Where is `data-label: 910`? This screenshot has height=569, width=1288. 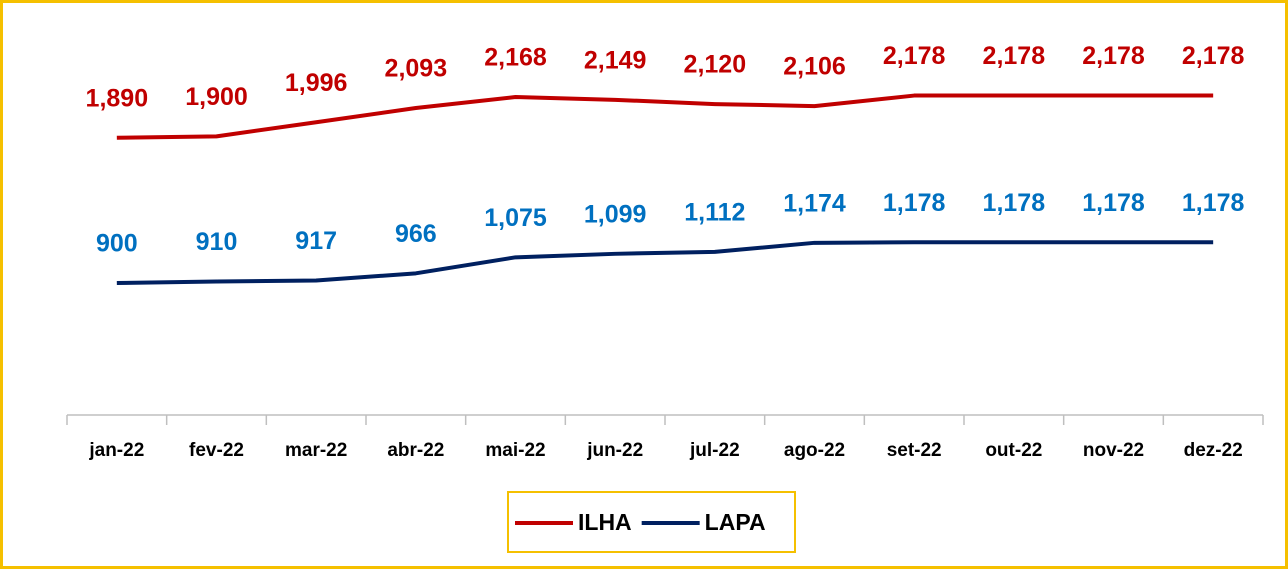
data-label: 910 is located at coordinates (217, 242).